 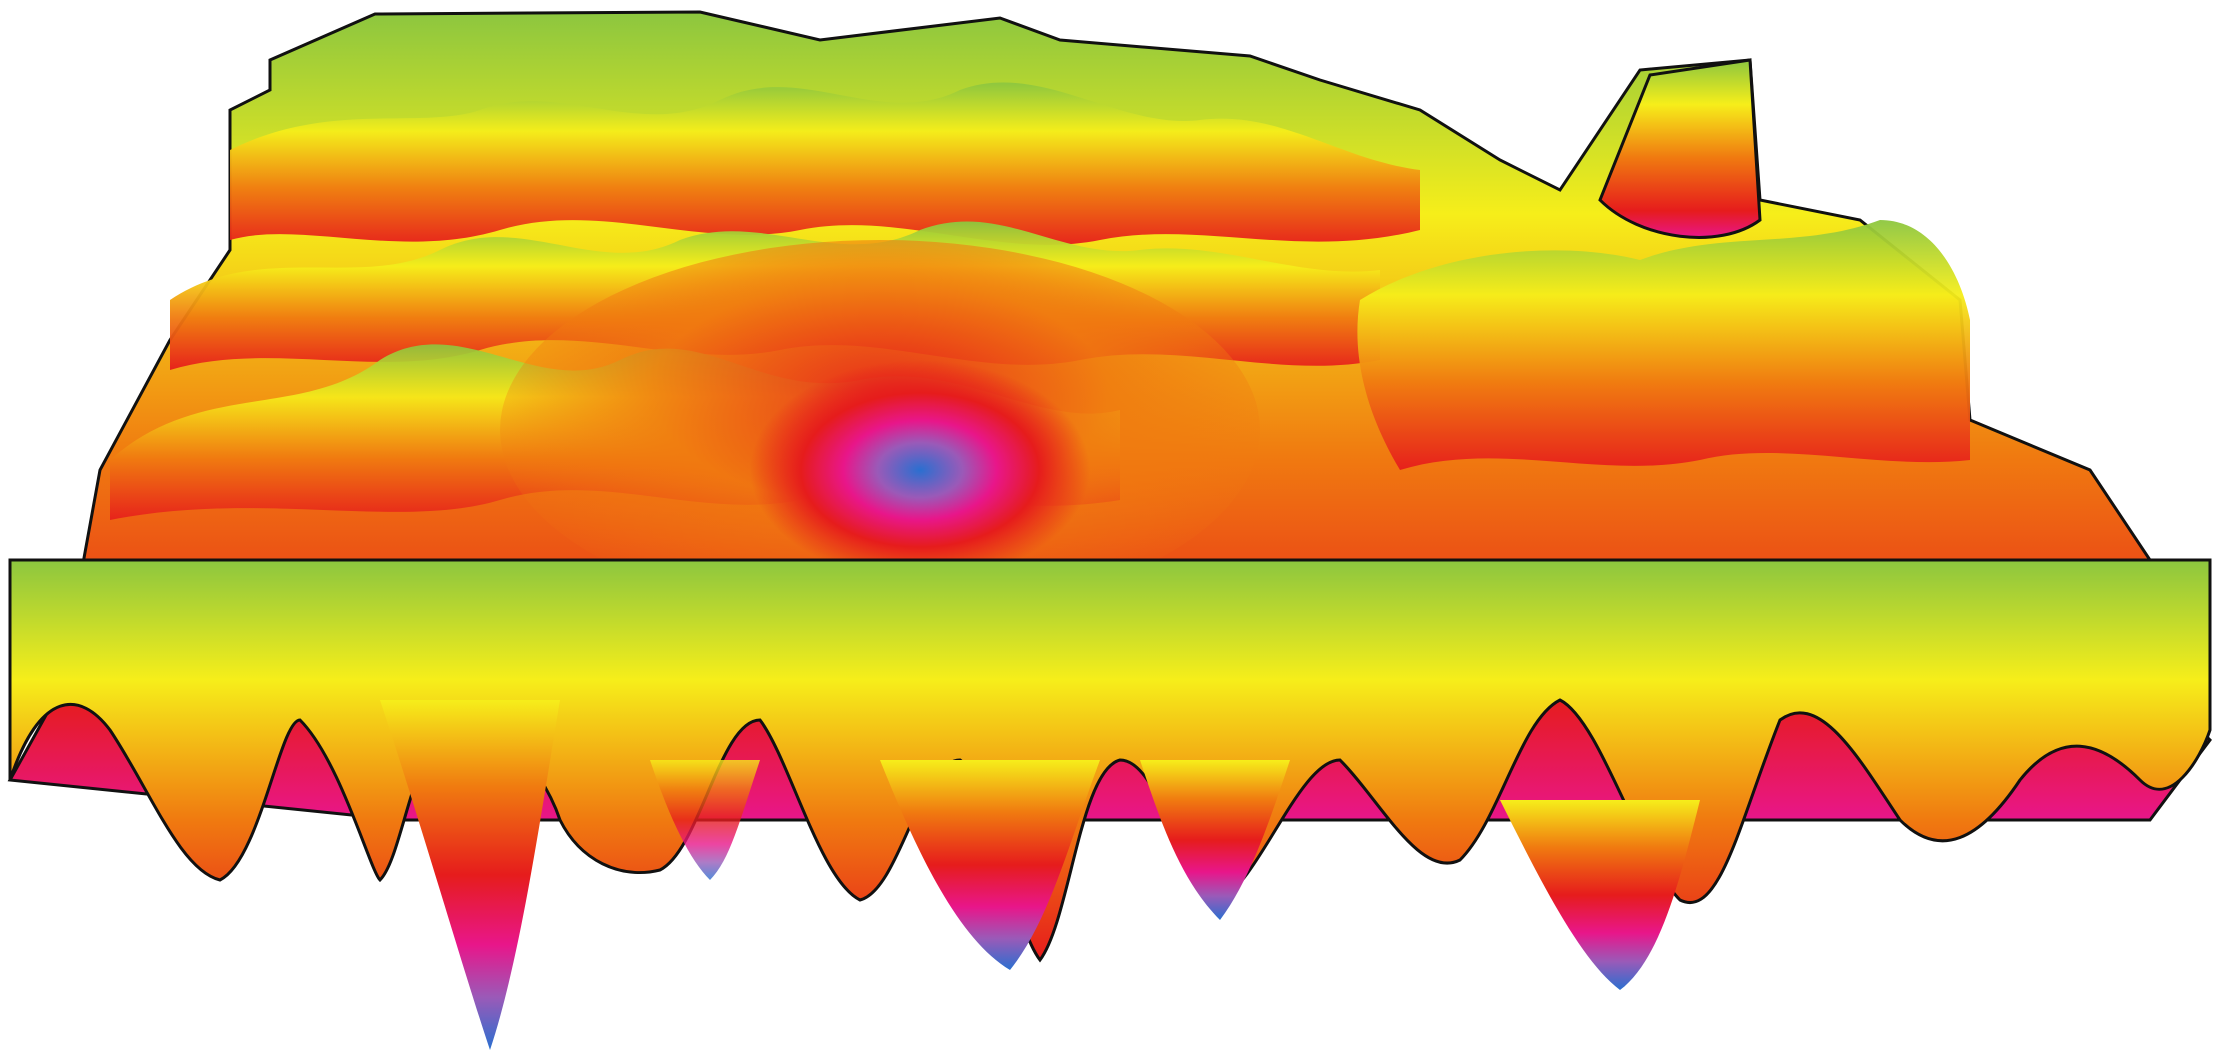 I want to click on right-plateau, so click(x=1663, y=345).